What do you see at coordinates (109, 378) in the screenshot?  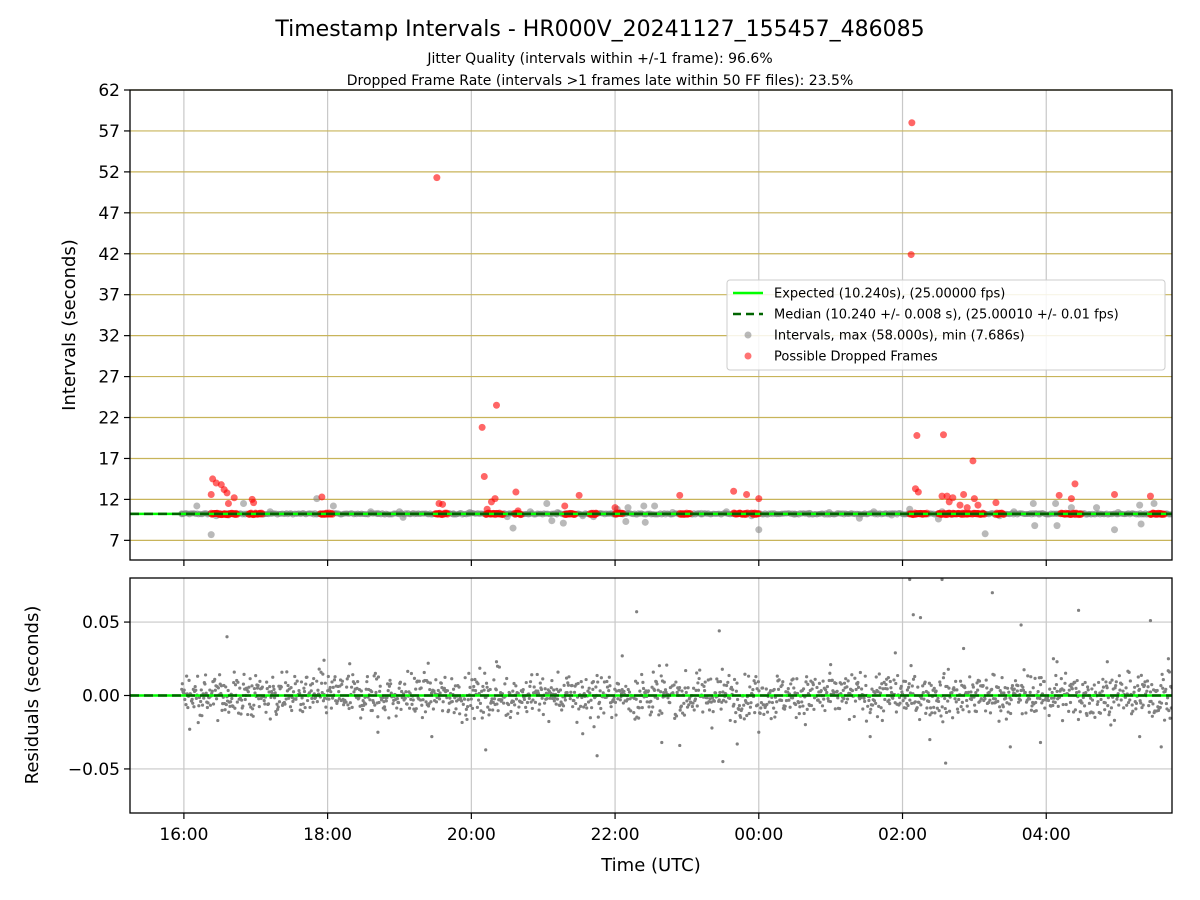 I see `y-tick-label: 27` at bounding box center [109, 378].